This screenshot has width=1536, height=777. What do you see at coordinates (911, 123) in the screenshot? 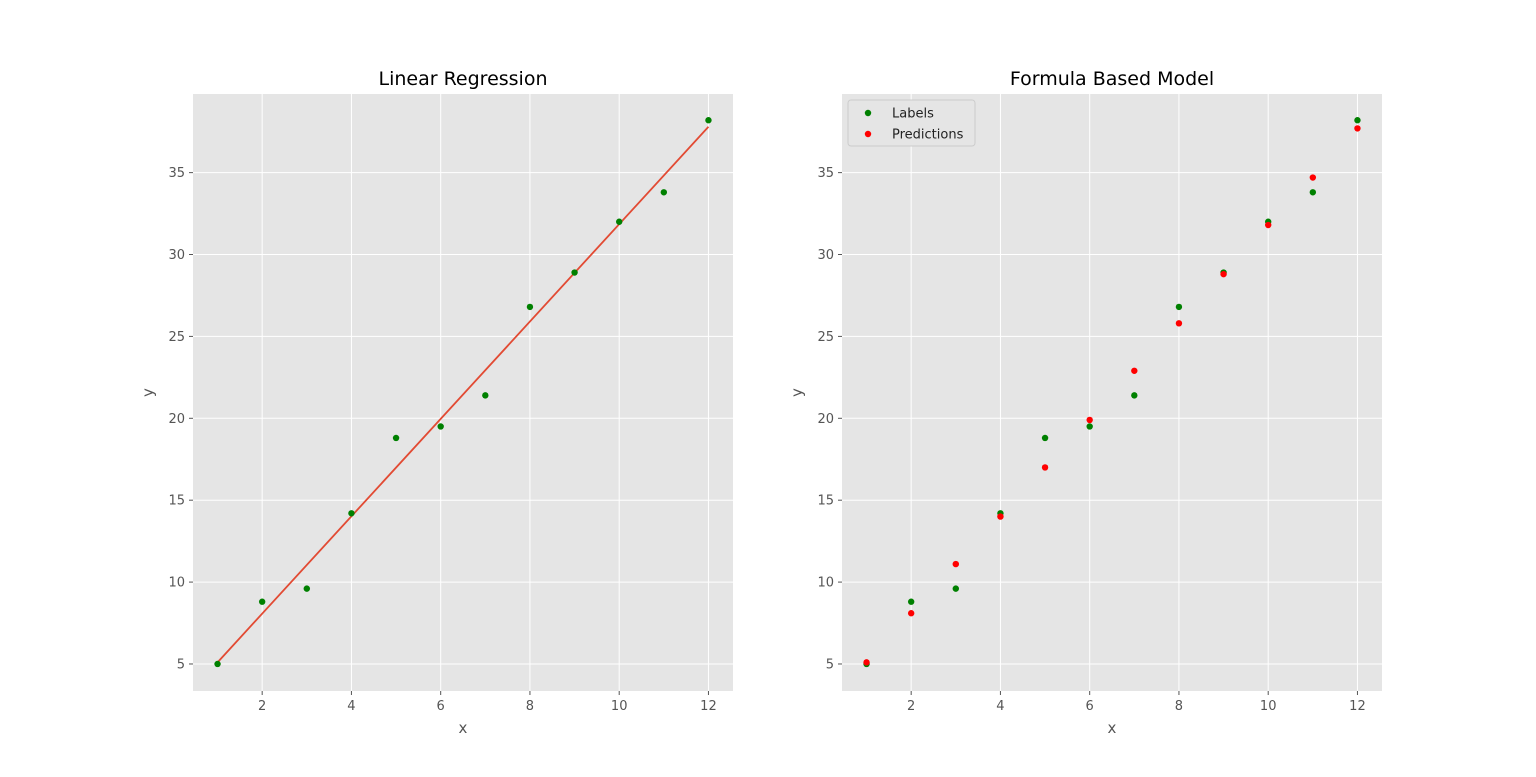
I see `legend` at bounding box center [911, 123].